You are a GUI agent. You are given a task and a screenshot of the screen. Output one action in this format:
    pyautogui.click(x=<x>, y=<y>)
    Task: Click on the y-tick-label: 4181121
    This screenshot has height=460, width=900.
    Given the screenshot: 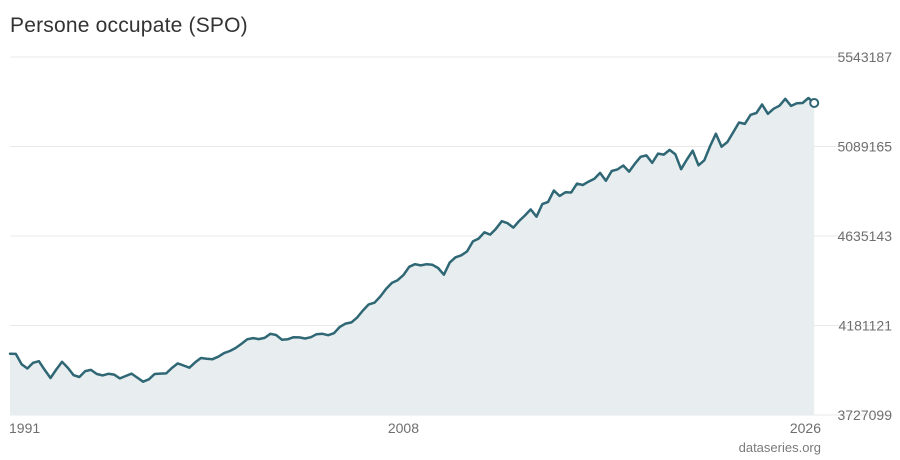 What is the action you would take?
    pyautogui.click(x=866, y=326)
    